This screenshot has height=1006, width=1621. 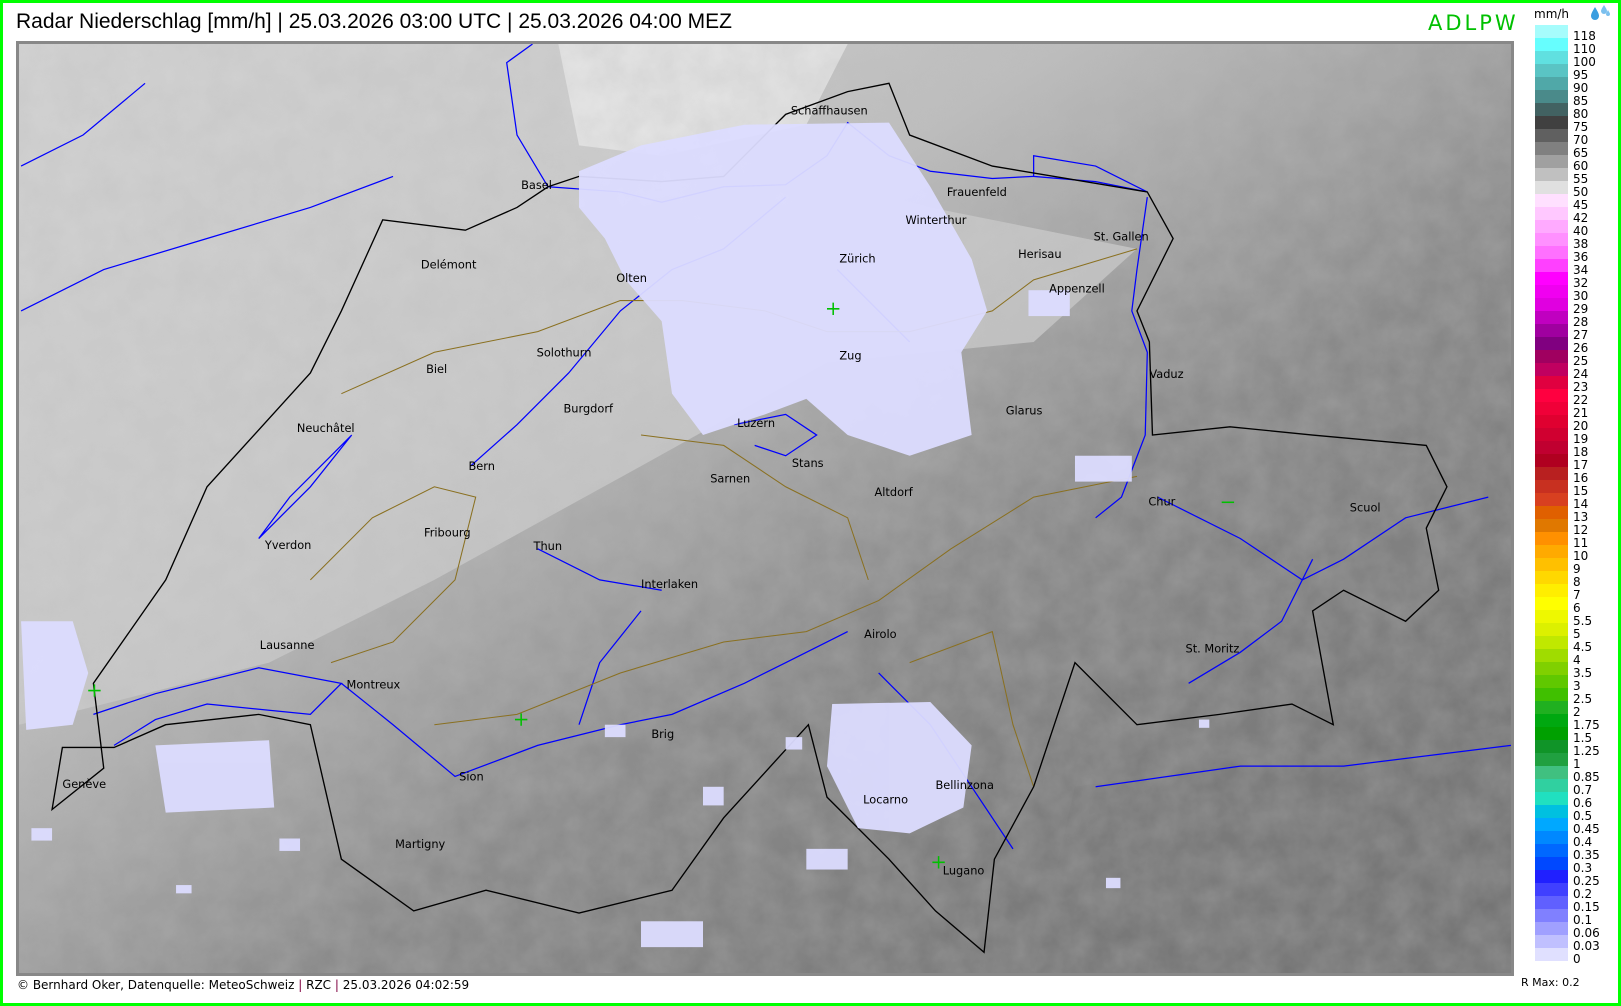 I want to click on legend-label: 38, so click(x=1581, y=244).